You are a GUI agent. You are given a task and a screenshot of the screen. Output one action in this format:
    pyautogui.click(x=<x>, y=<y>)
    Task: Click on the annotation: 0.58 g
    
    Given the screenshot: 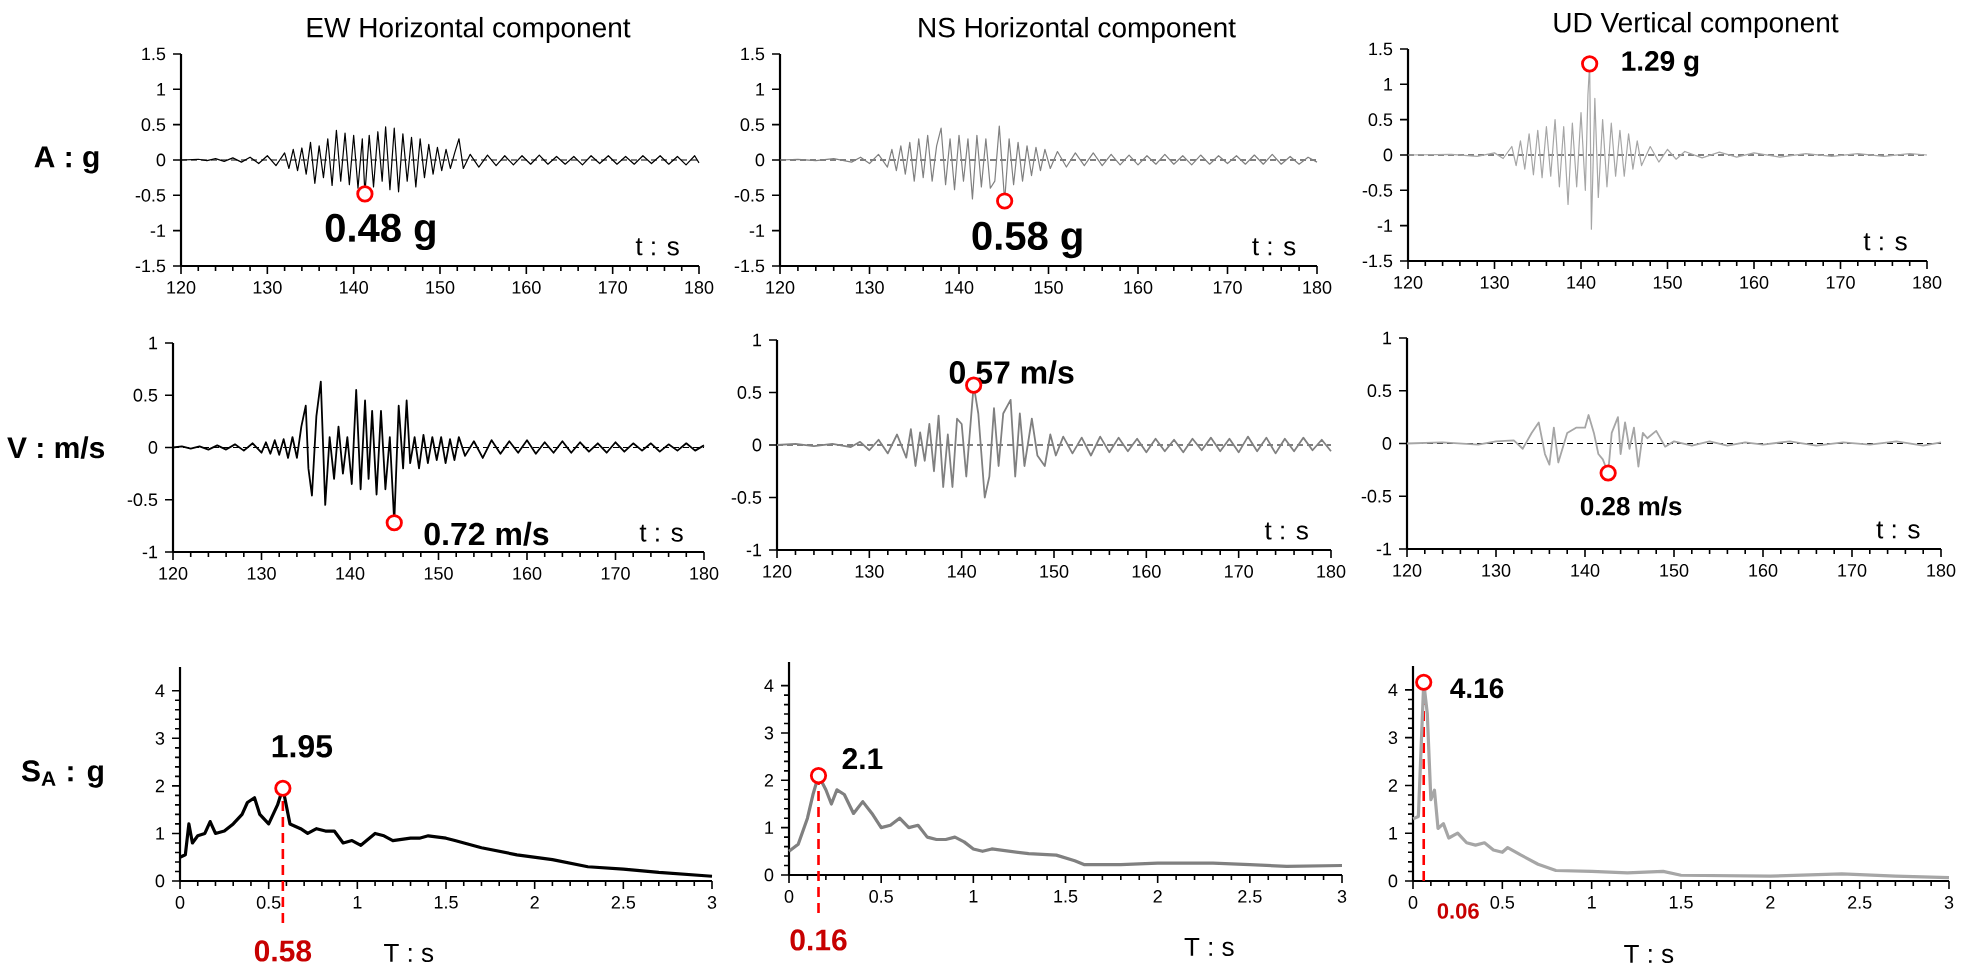 What is the action you would take?
    pyautogui.click(x=1027, y=240)
    